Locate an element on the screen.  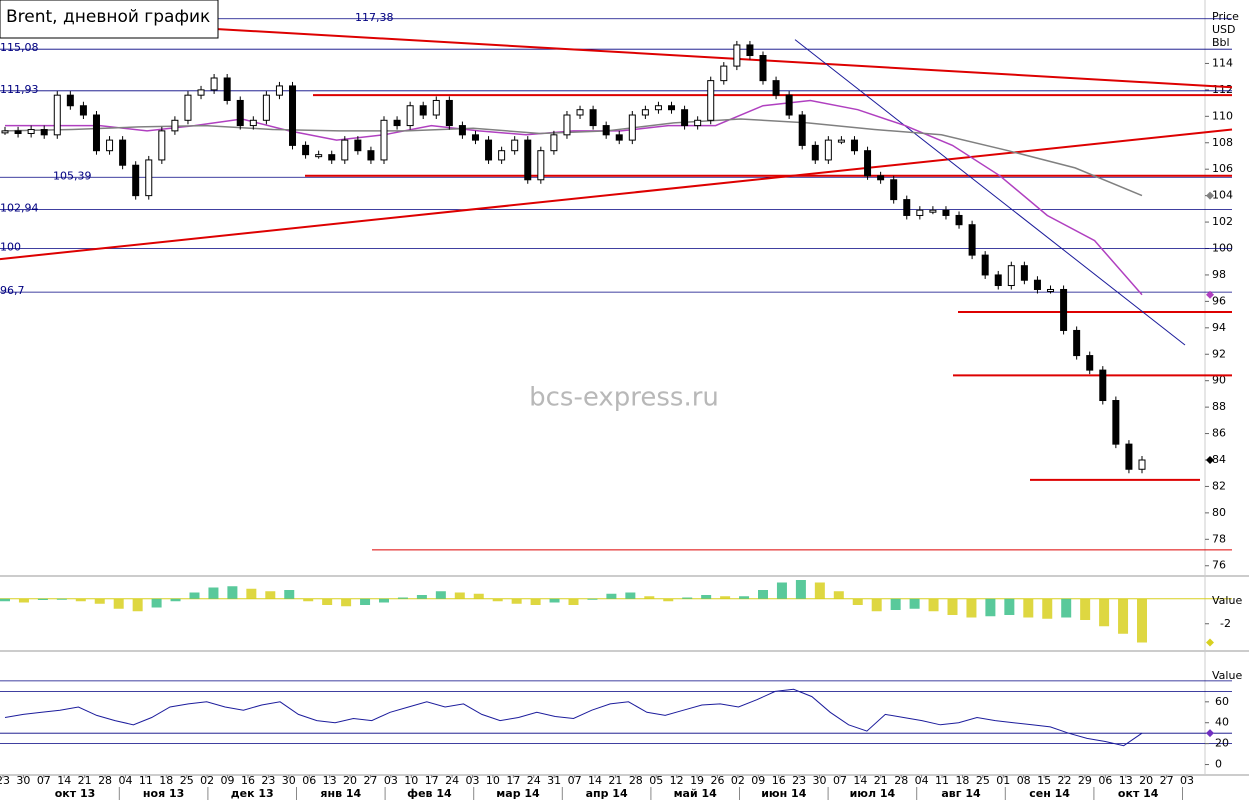
y-tick-label: 40 is located at coordinates (1222, 722).